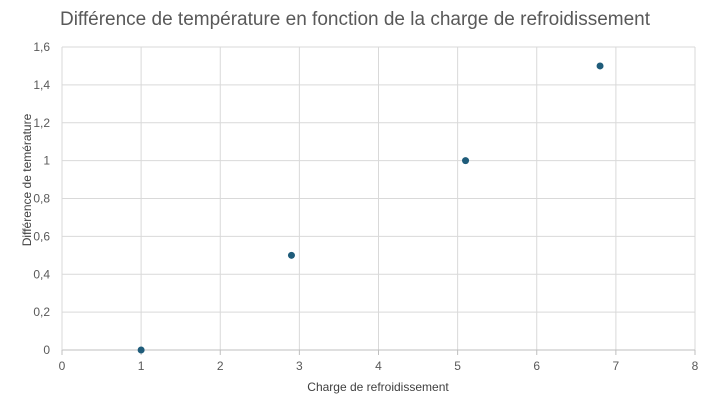 The height and width of the screenshot is (407, 711). I want to click on y-tick-label: 0, so click(46, 350).